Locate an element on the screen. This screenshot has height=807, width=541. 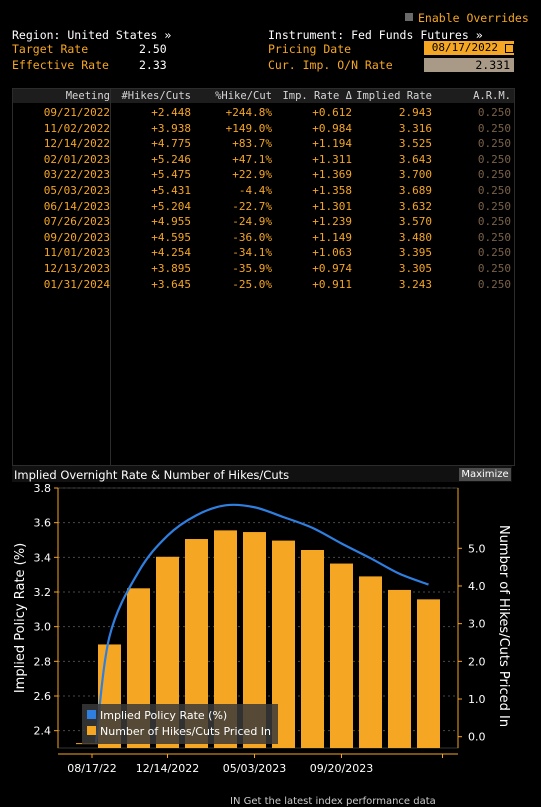
cell-meeting: 11/01/2023 is located at coordinates (76, 253).